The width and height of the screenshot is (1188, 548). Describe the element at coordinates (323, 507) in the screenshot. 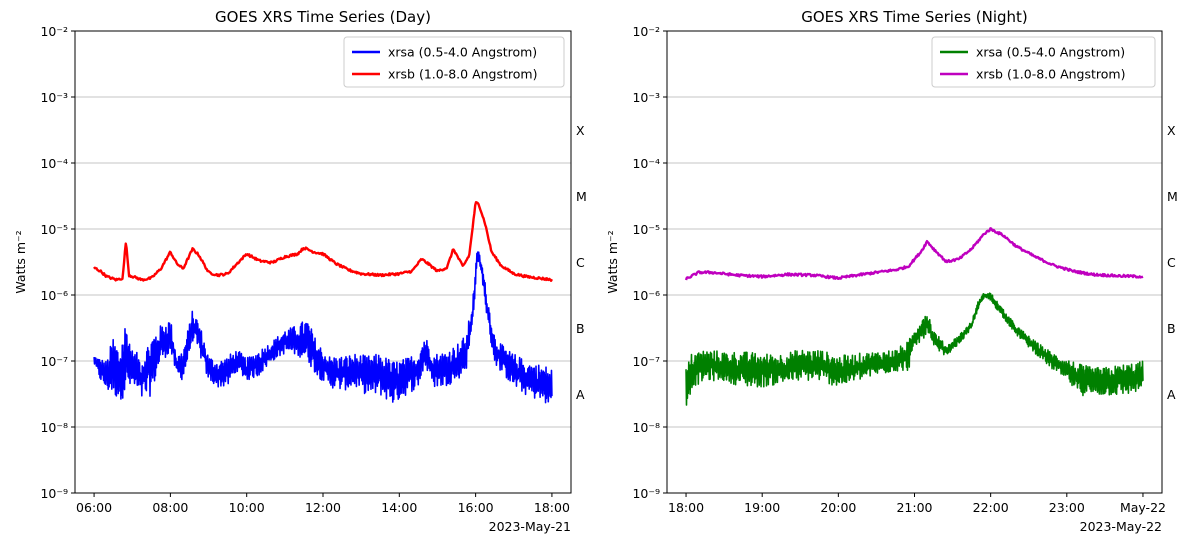

I see `x-tick-label: 12:00` at that location.